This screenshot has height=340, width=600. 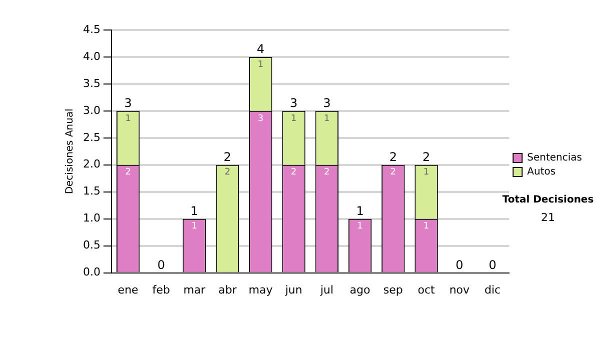 I want to click on text: 21, so click(x=548, y=217).